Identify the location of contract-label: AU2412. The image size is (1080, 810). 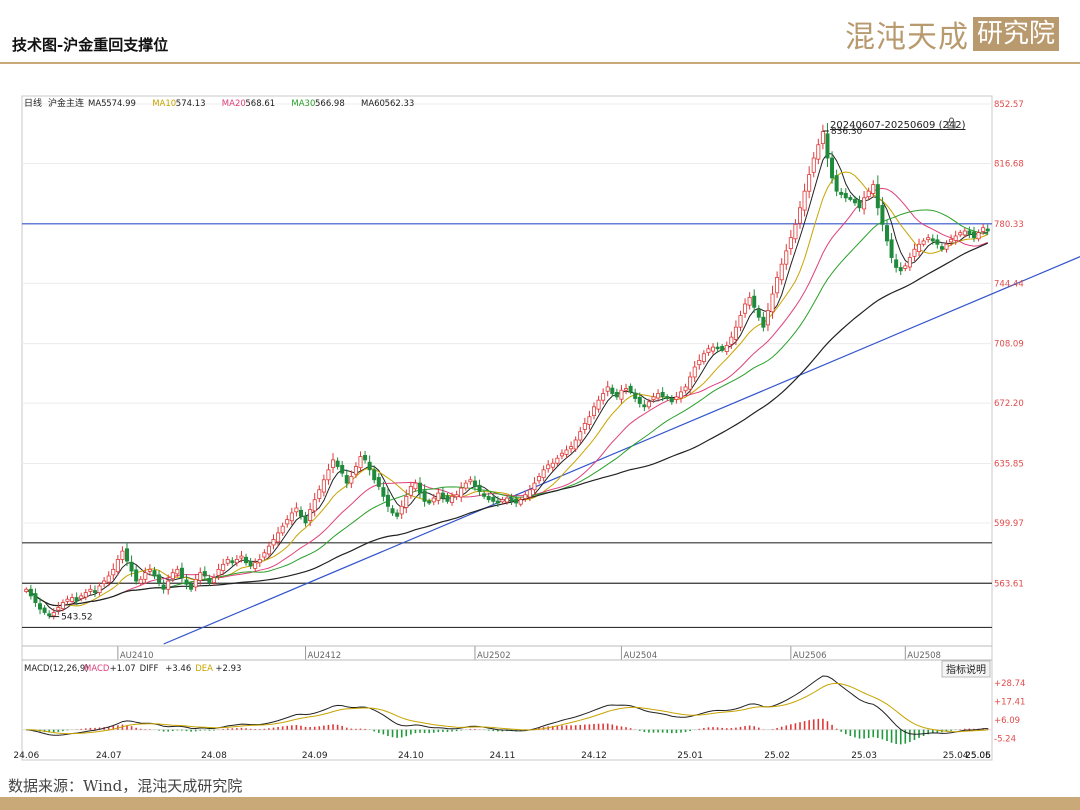
(325, 656).